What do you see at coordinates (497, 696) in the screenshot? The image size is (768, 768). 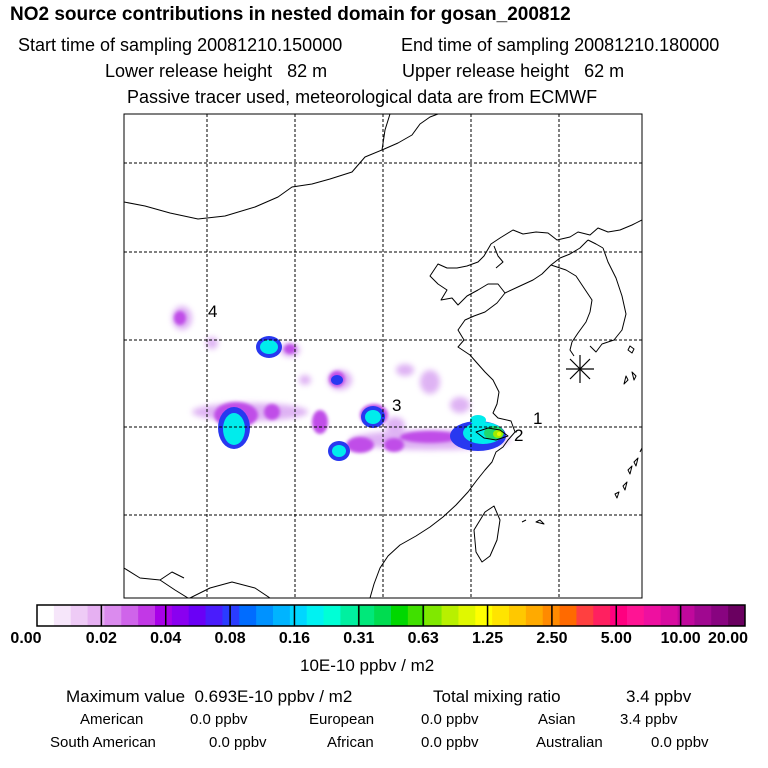 I see `total-mixing-ratio-label: Total mixing ratio` at bounding box center [497, 696].